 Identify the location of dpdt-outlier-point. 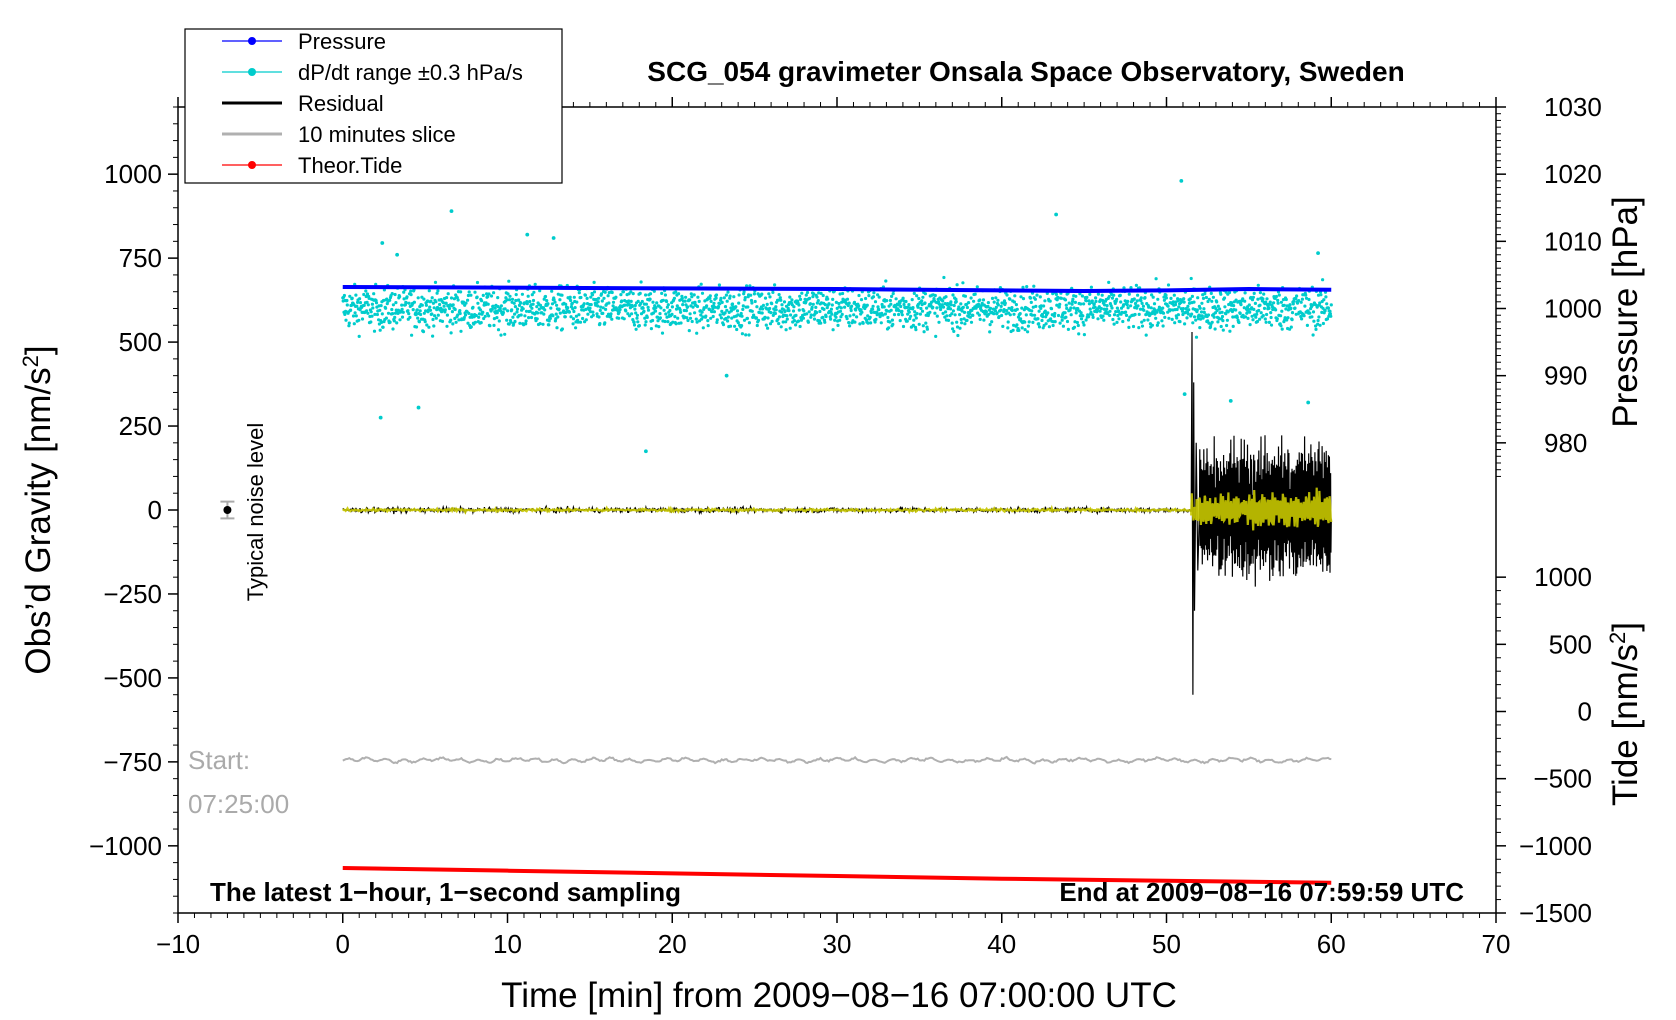
(1184, 394).